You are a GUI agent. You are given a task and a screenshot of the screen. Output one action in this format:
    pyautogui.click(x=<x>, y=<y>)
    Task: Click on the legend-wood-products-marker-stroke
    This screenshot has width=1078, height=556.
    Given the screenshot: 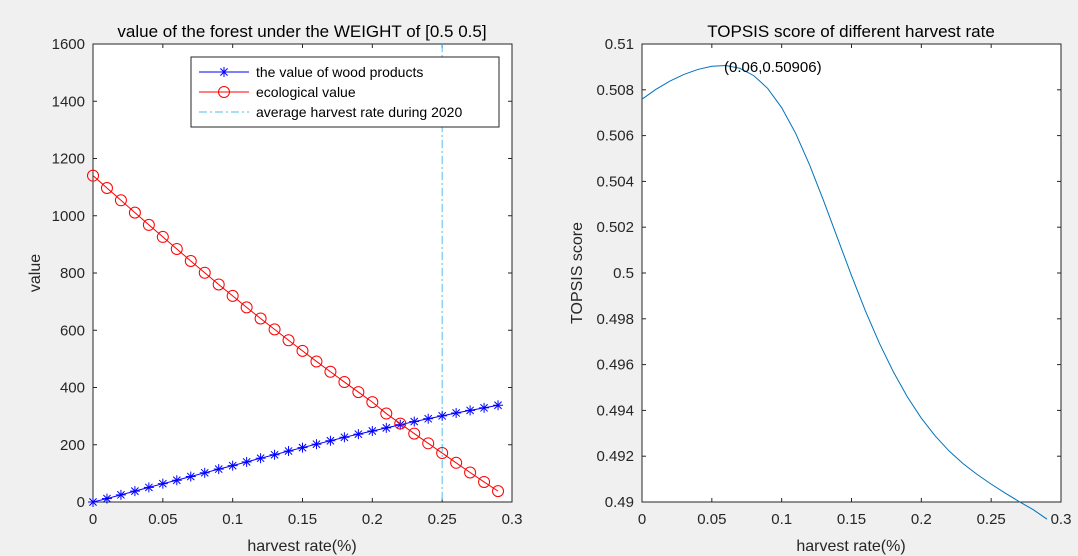 What is the action you would take?
    pyautogui.click(x=224, y=72)
    